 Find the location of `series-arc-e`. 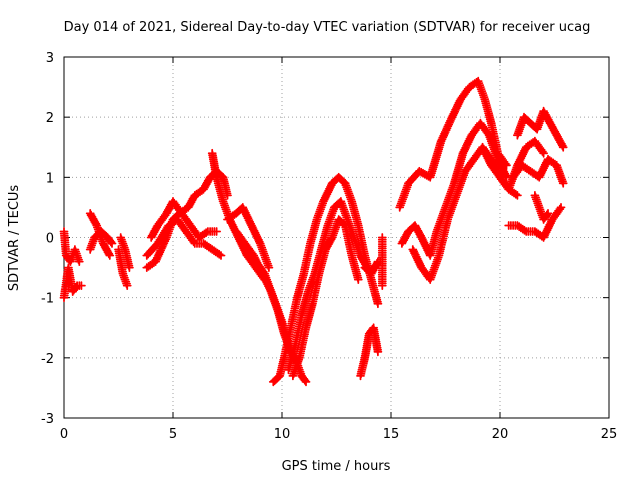

series-arc-e is located at coordinates (123, 267).